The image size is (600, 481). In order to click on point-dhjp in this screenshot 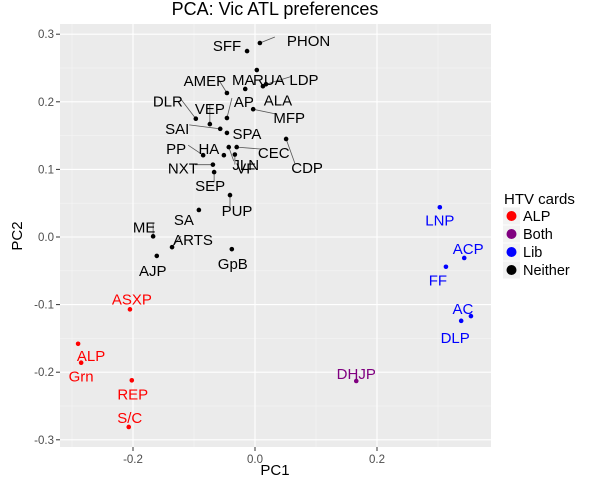, I will do `click(356, 381)`.